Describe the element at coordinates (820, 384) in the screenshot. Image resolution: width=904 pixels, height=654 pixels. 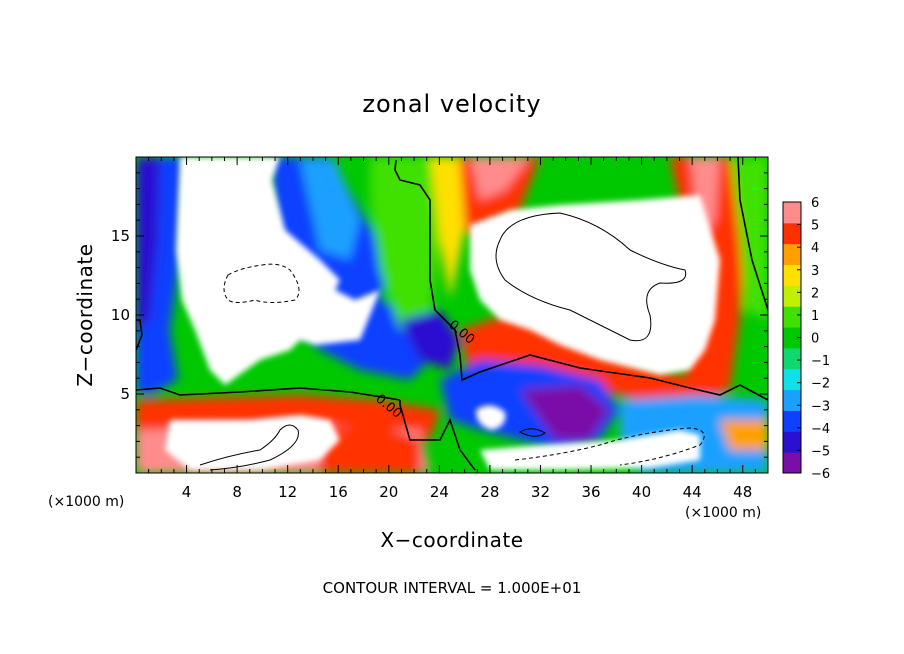
I see `colorbar-tick-label: −2` at that location.